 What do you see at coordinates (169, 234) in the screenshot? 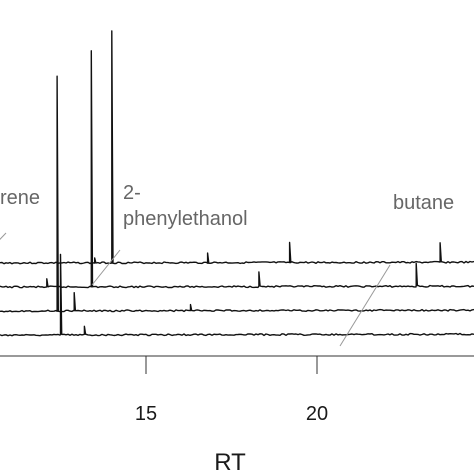
I see `peak-annotation: 2- phenylethanol` at bounding box center [169, 234].